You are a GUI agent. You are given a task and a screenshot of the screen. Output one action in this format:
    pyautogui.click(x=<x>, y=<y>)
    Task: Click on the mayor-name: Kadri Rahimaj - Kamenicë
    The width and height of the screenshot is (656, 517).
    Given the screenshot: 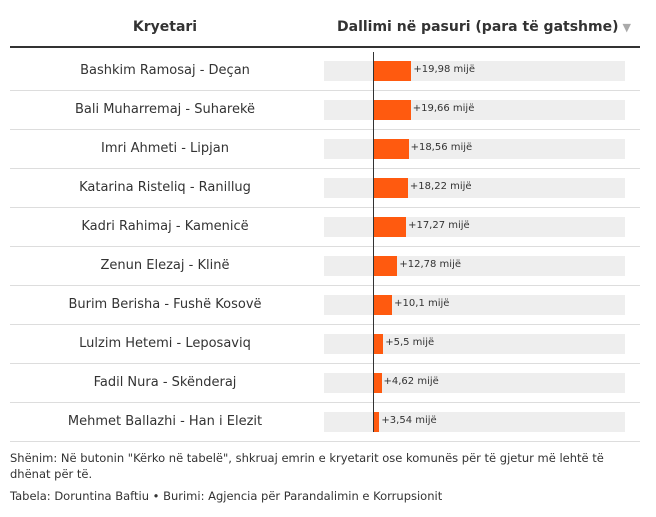 What is the action you would take?
    pyautogui.click(x=165, y=226)
    